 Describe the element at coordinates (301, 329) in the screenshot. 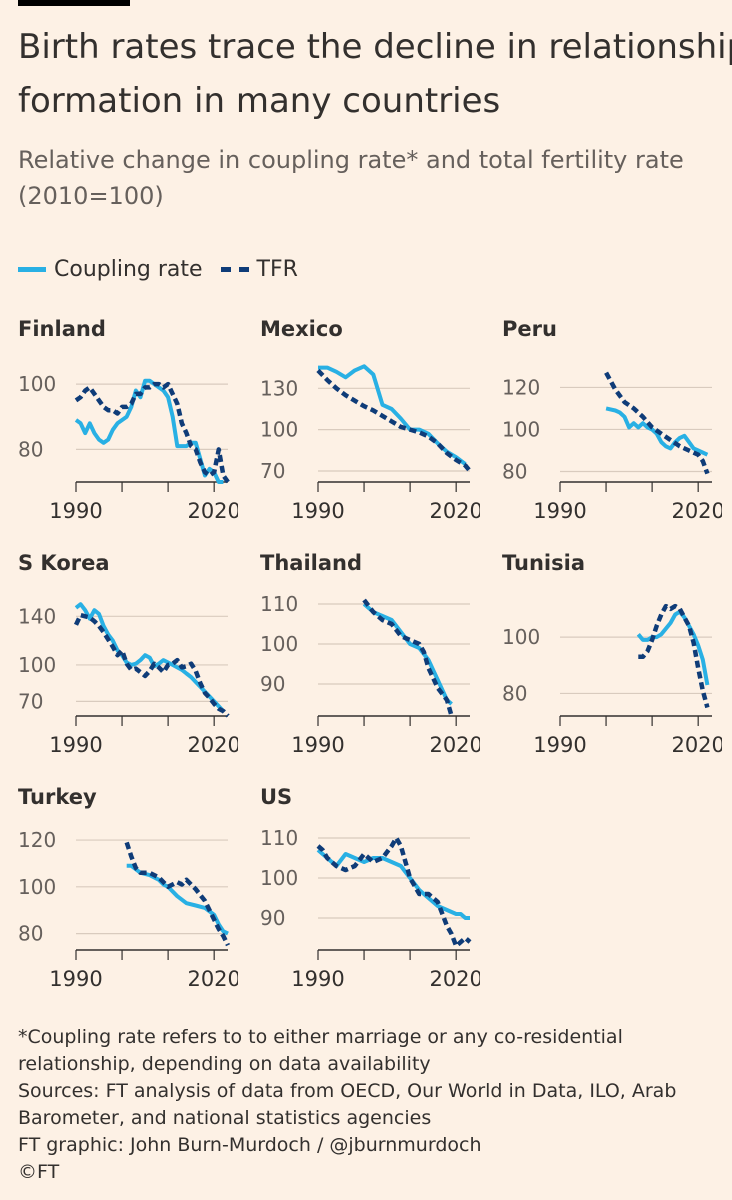

I see `panel-title: Mexico` at that location.